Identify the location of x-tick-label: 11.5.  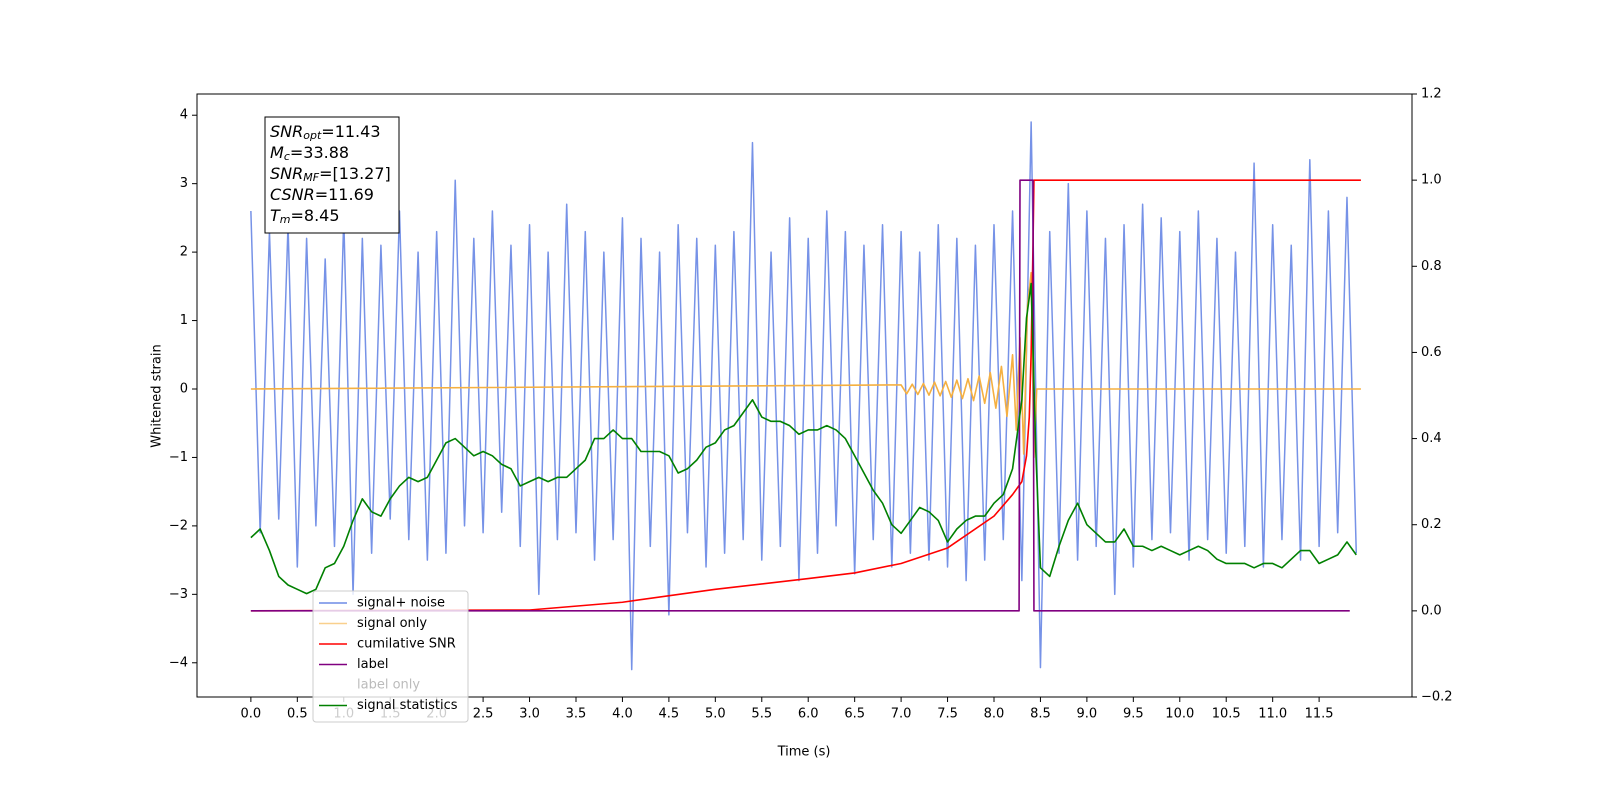
(1319, 714).